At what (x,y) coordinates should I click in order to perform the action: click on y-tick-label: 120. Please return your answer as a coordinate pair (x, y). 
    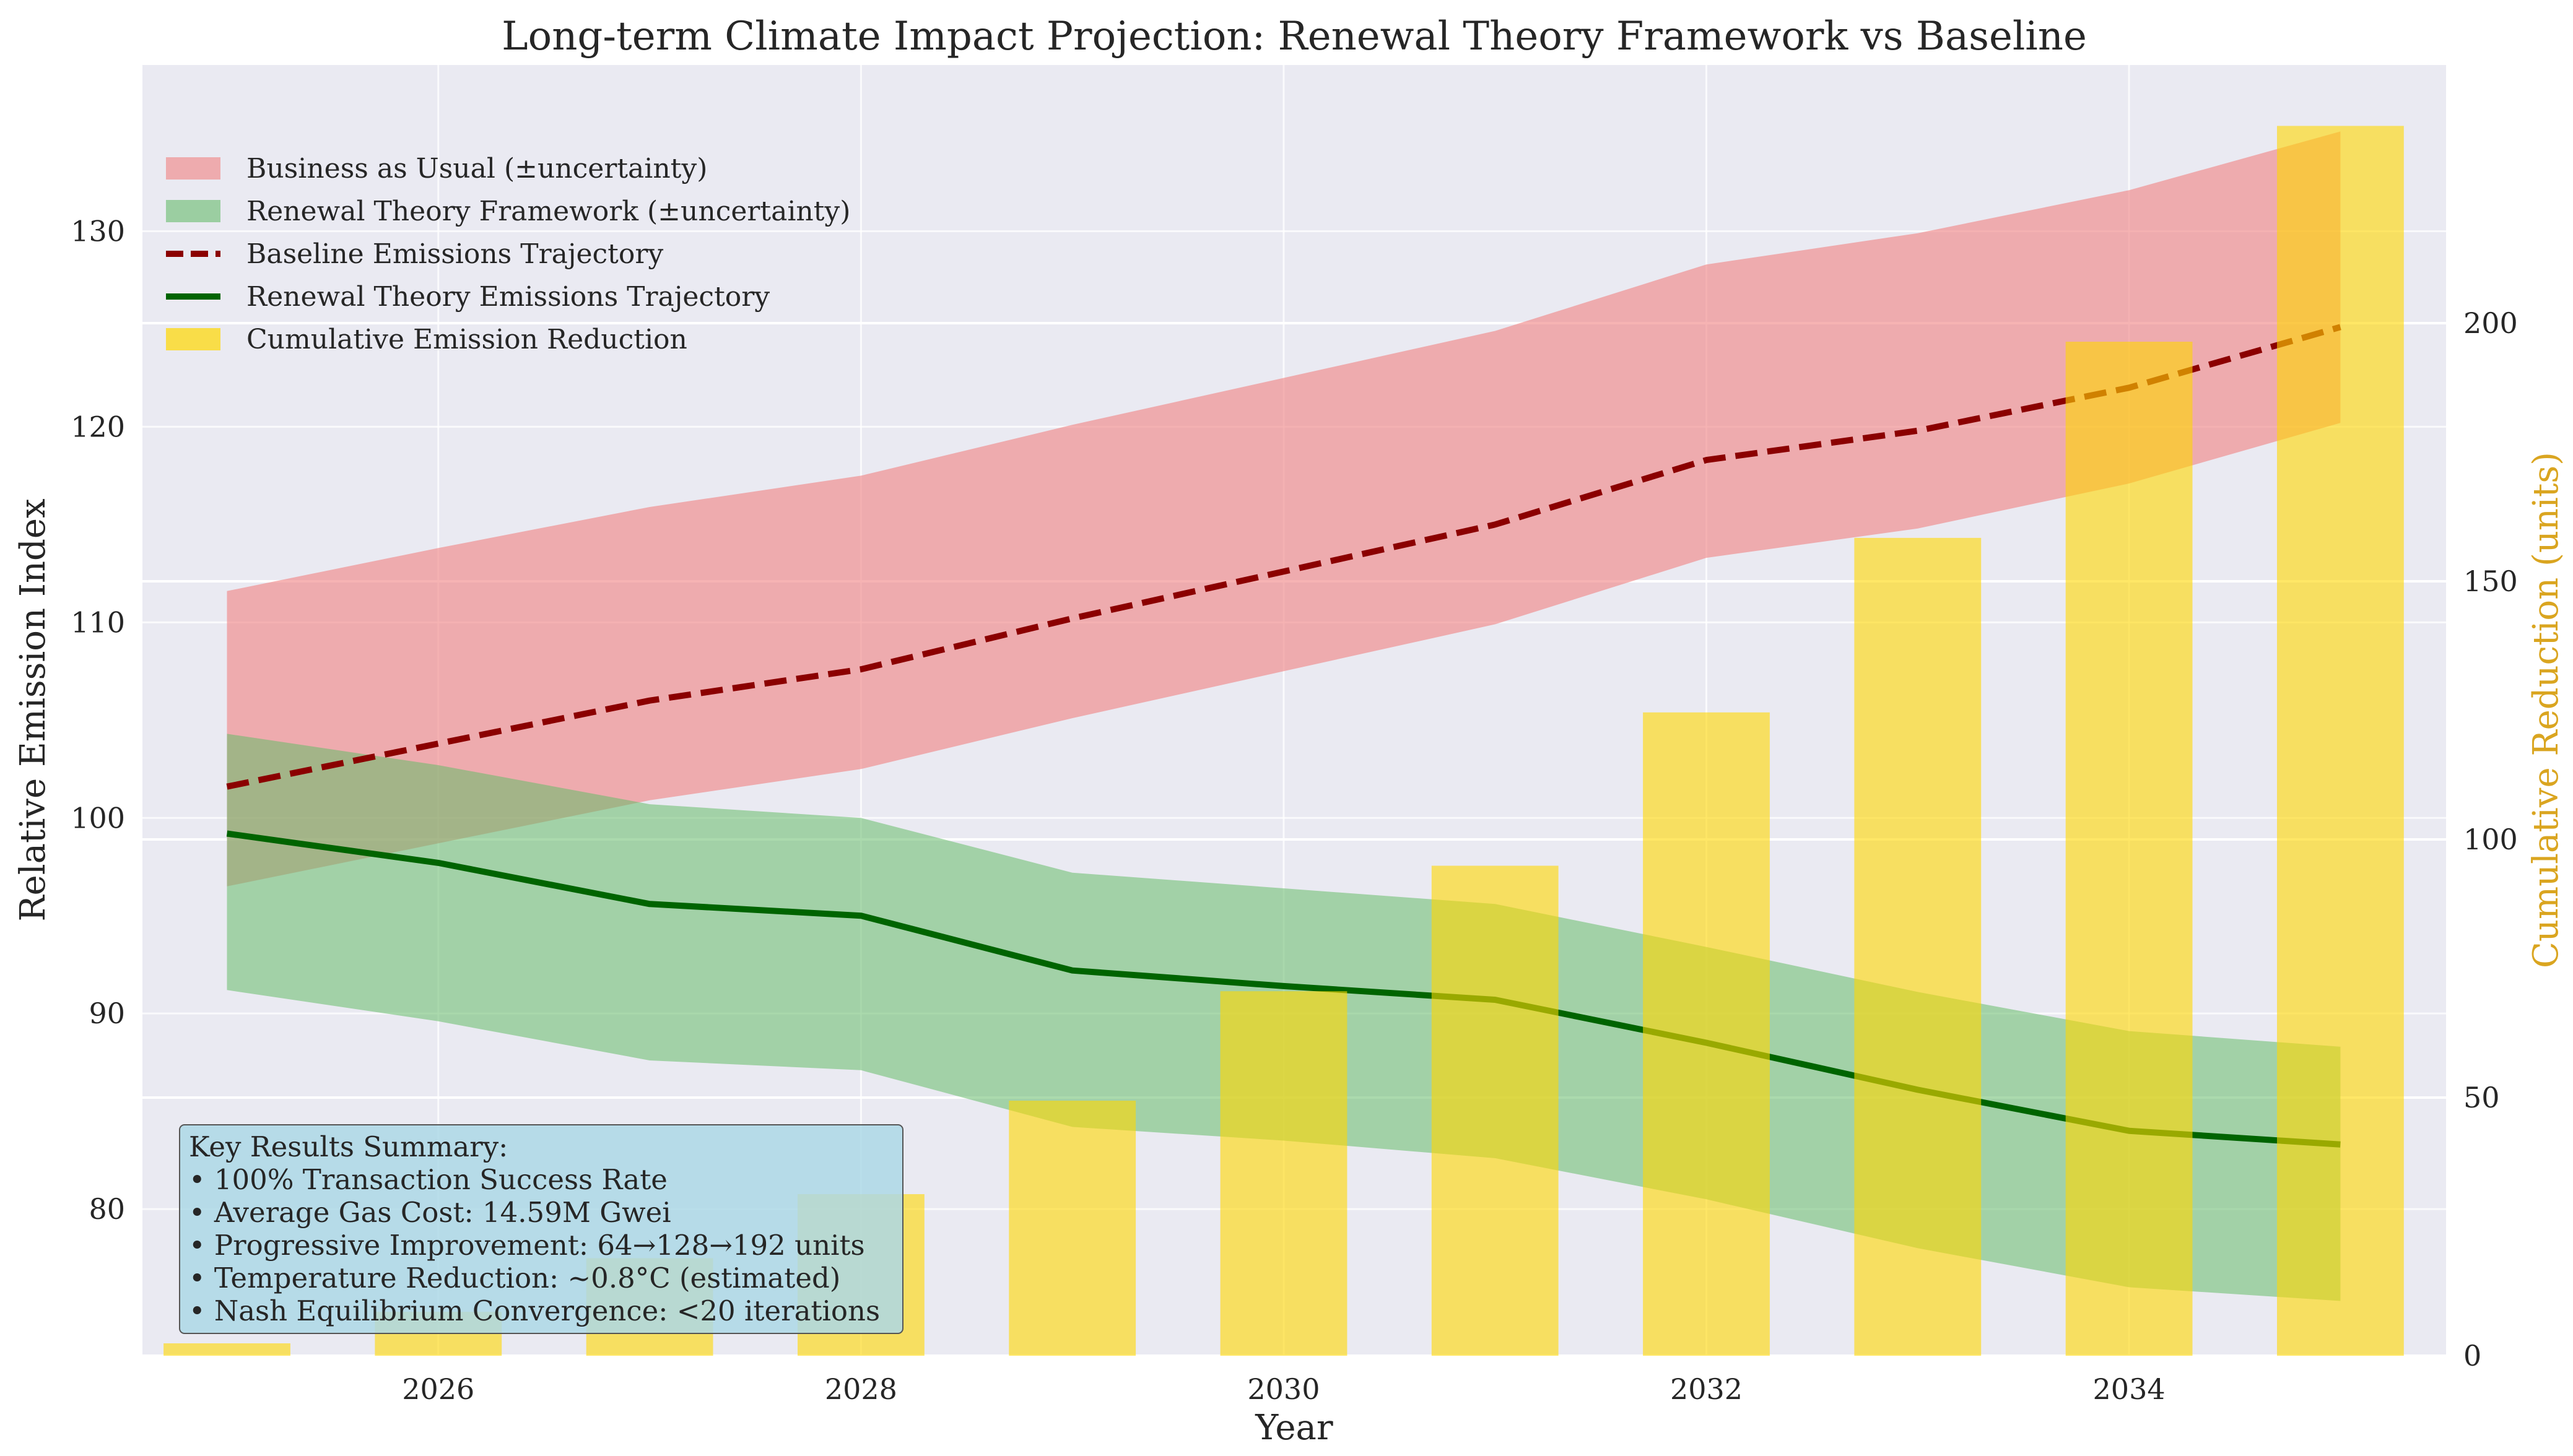
    Looking at the image, I should click on (98, 426).